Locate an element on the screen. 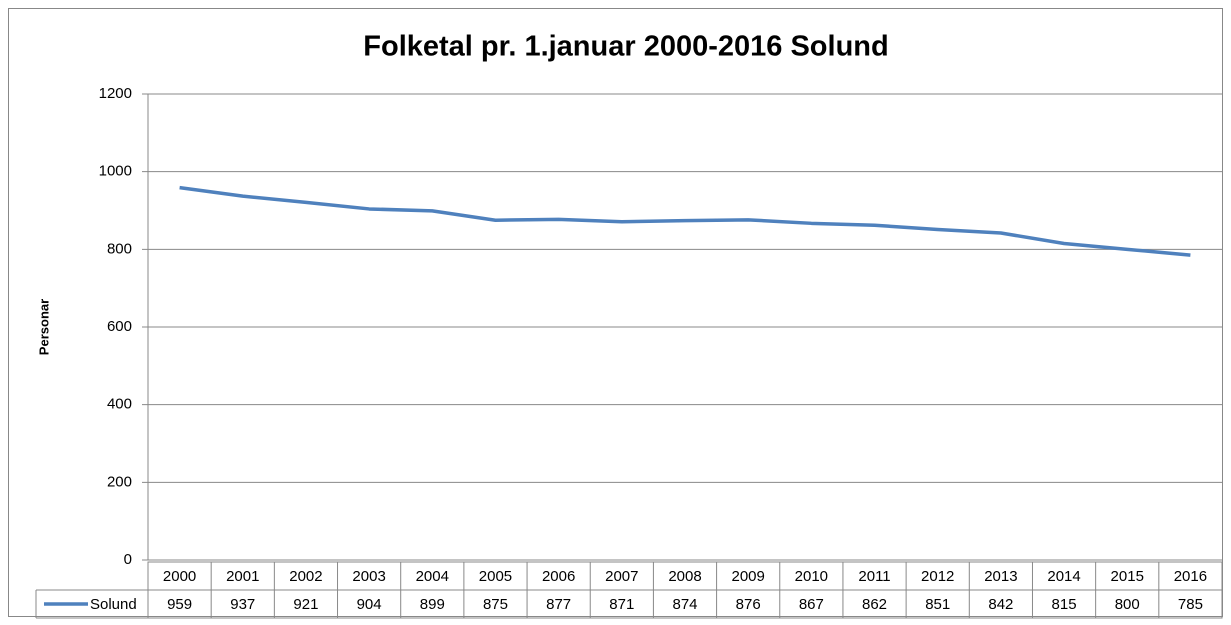 The height and width of the screenshot is (625, 1231). y-tick-label: 1000 is located at coordinates (115, 171).